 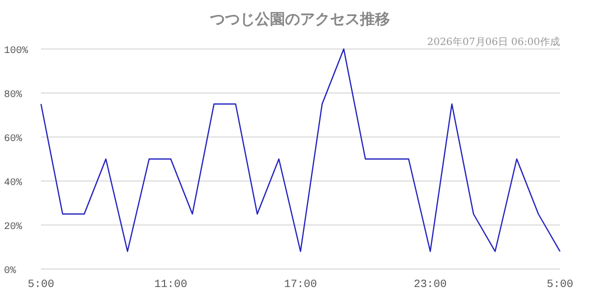 I want to click on y-tick-label: 40%, so click(x=13, y=183).